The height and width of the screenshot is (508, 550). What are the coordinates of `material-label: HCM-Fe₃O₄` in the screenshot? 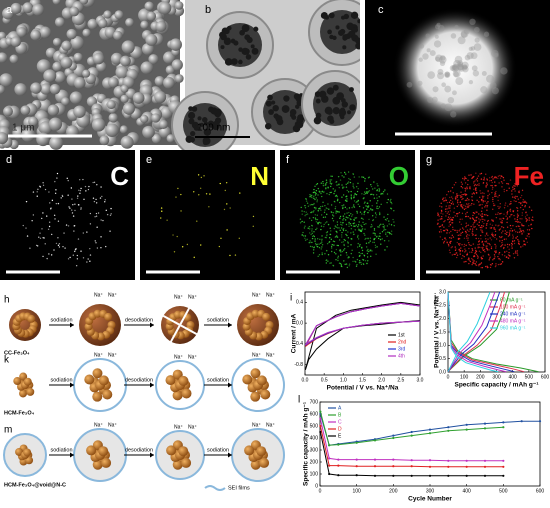 It's located at (19, 413).